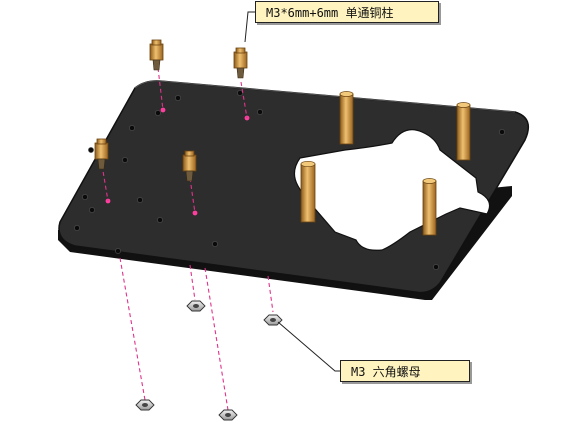  I want to click on plate-cutout, so click(392, 190).